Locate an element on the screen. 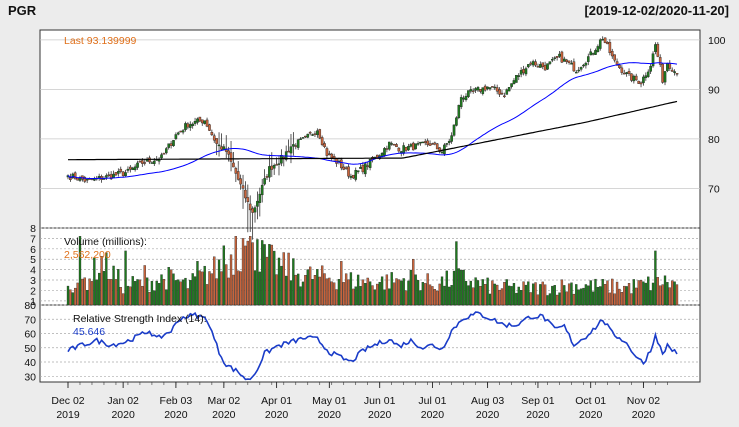 This screenshot has height=427, width=739. x-tick-label: Sep 01 is located at coordinates (537, 401).